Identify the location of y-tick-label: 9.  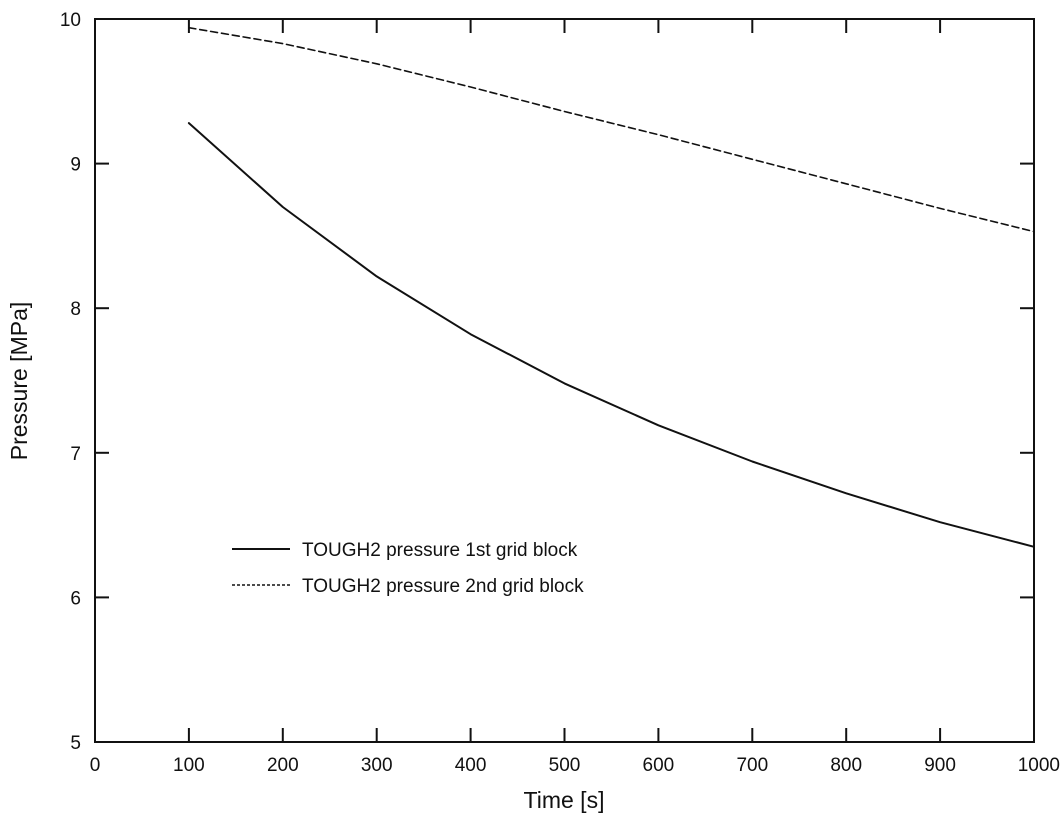
(75, 165).